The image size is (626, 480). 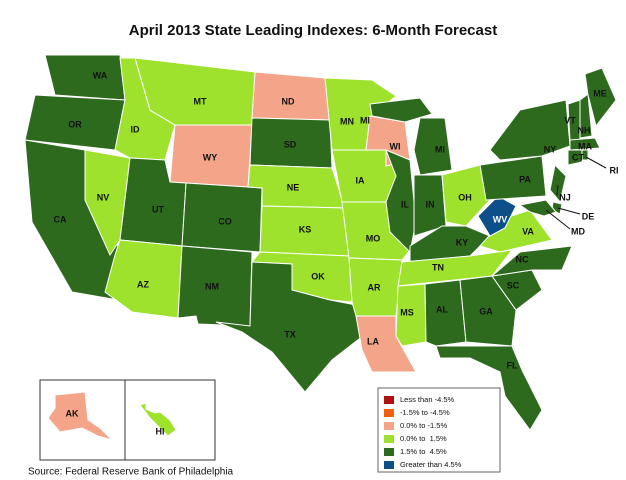 What do you see at coordinates (427, 399) in the screenshot?
I see `legend-label: Less than -4.5%` at bounding box center [427, 399].